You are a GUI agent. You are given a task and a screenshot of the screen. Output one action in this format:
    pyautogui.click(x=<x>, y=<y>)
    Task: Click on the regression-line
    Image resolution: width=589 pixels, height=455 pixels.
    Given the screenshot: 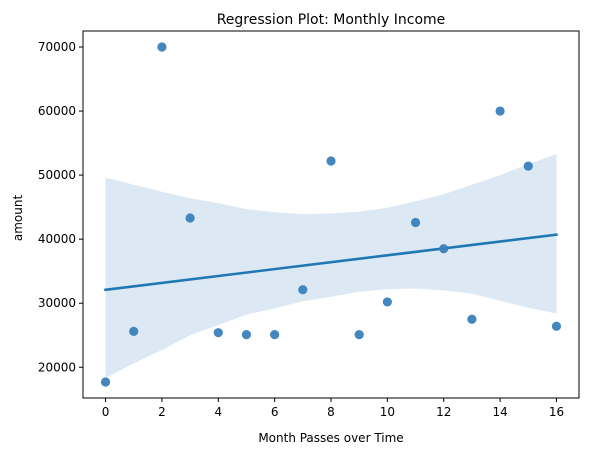 What is the action you would take?
    pyautogui.click(x=331, y=262)
    